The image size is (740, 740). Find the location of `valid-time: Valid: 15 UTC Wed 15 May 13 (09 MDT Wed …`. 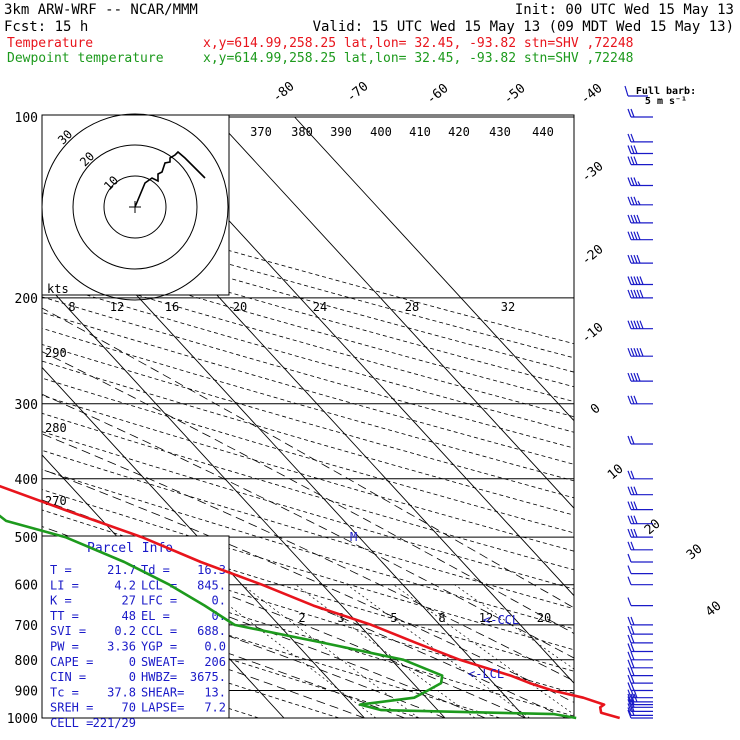

valid-time: Valid: 15 UTC Wed 15 May 13 (09 MDT Wed … is located at coordinates (523, 27).